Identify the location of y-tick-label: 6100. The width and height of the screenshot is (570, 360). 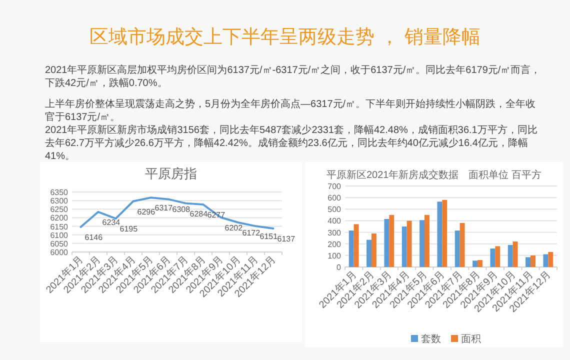
(59, 235).